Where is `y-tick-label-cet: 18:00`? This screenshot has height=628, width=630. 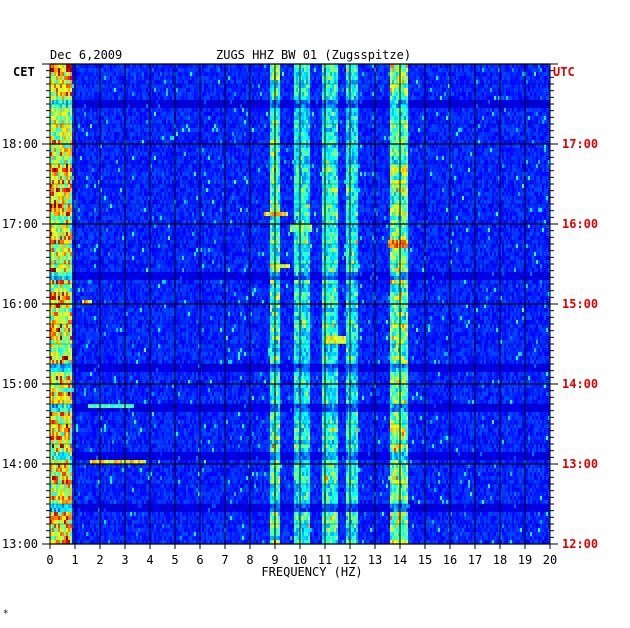
y-tick-label-cet: 18:00 is located at coordinates (20, 144).